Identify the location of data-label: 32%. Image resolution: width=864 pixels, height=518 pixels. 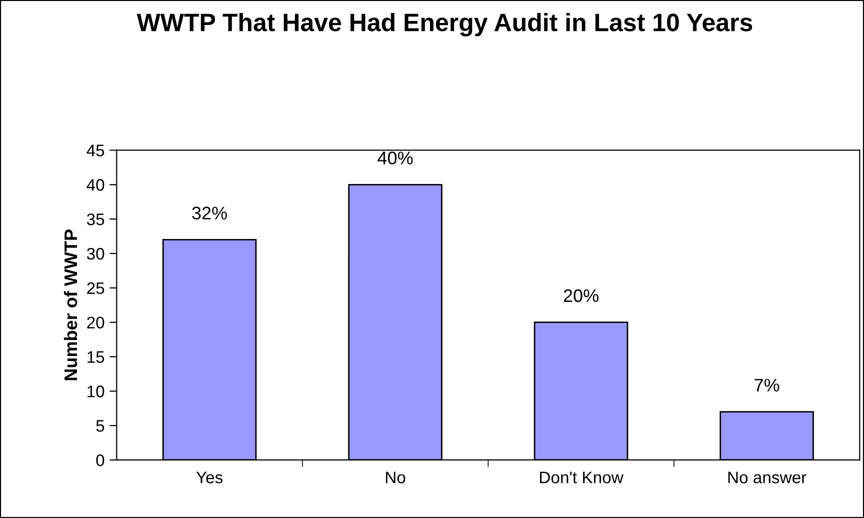
(209, 213).